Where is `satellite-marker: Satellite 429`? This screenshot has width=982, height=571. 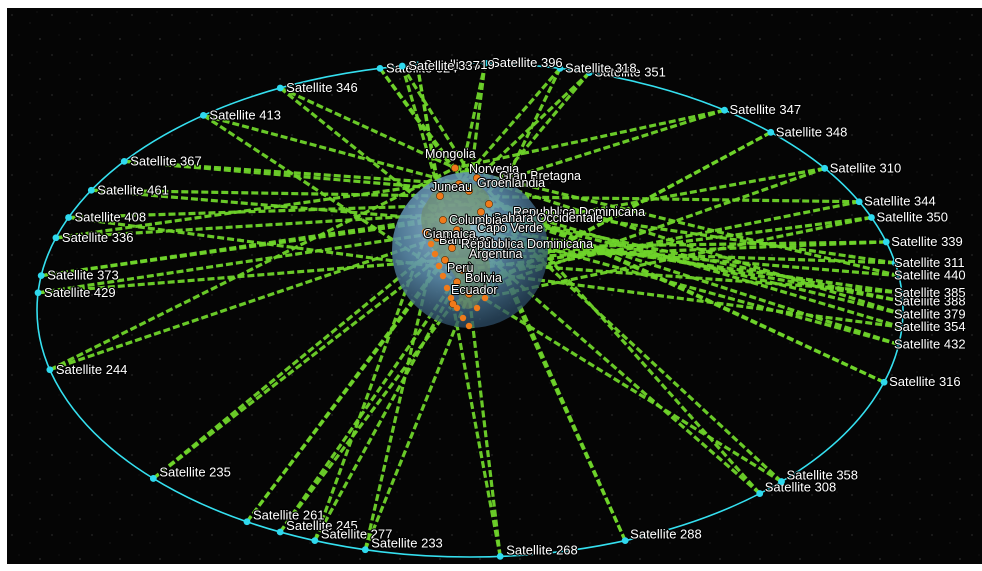
satellite-marker: Satellite 429 is located at coordinates (75, 292).